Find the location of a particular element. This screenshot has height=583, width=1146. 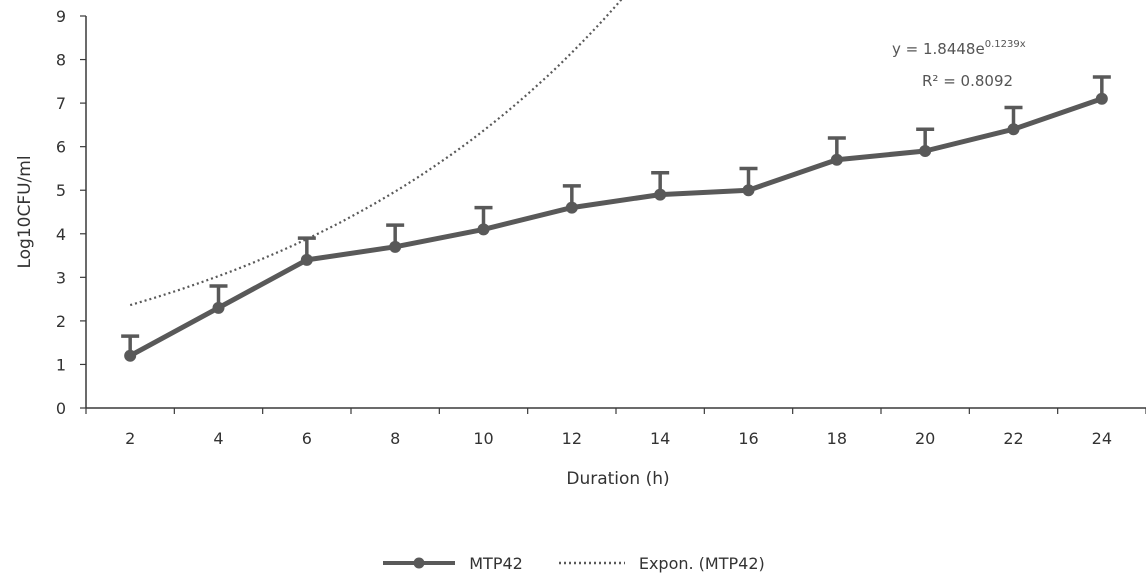

x-axis-title: Duration (h) is located at coordinates (617, 479).